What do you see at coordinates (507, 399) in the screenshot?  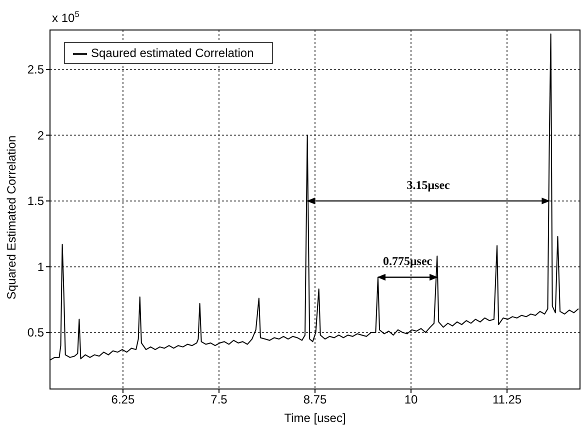 I see `x-tick-label: 11.25` at bounding box center [507, 399].